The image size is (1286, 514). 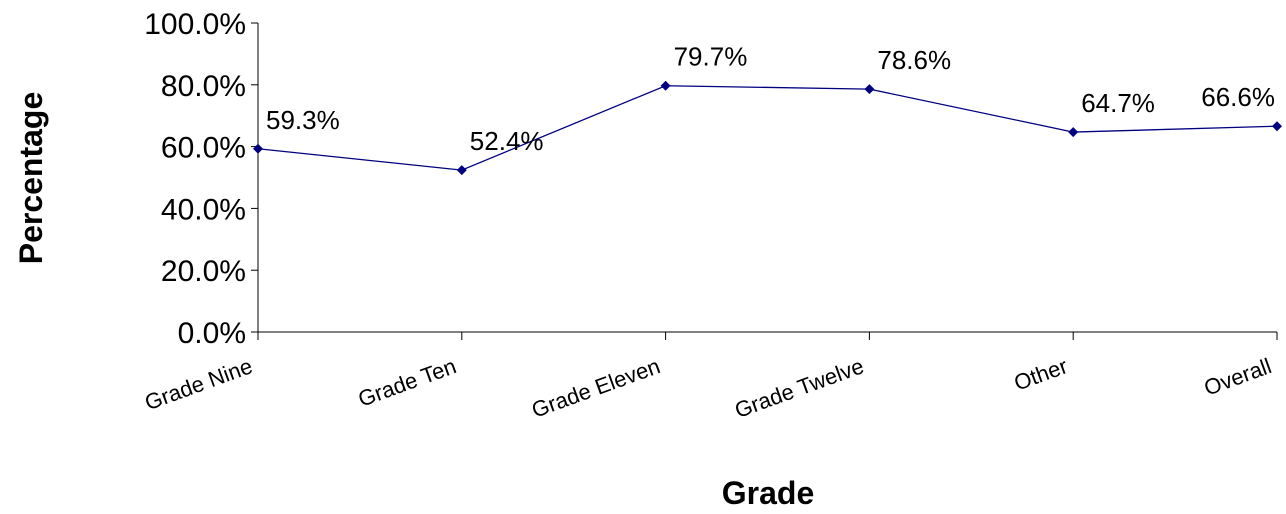 What do you see at coordinates (303, 120) in the screenshot?
I see `data-label: 59.3%` at bounding box center [303, 120].